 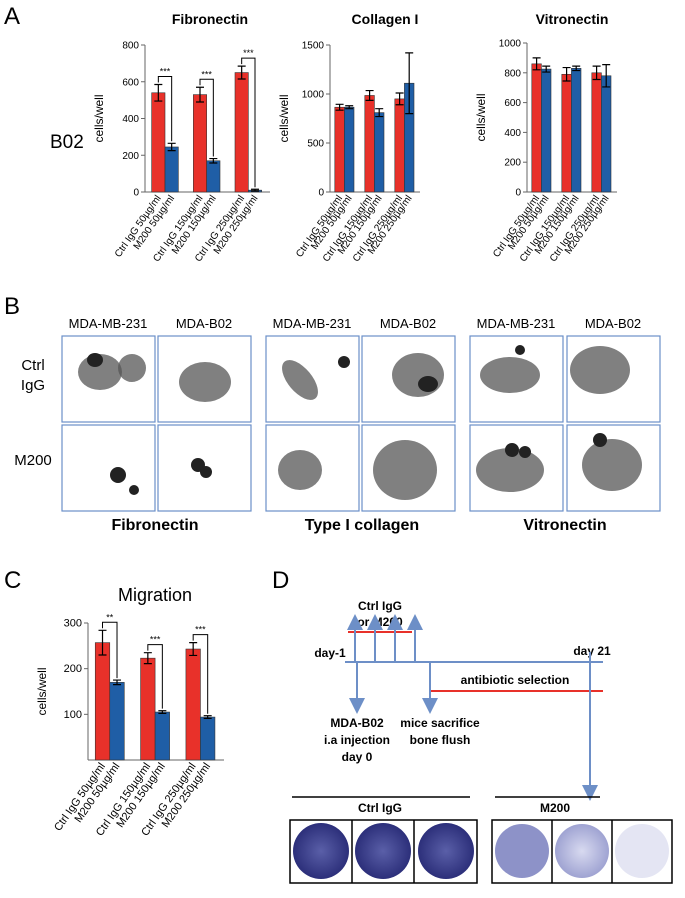 I want to click on selection-label: antibiotic selection, so click(x=515, y=680).